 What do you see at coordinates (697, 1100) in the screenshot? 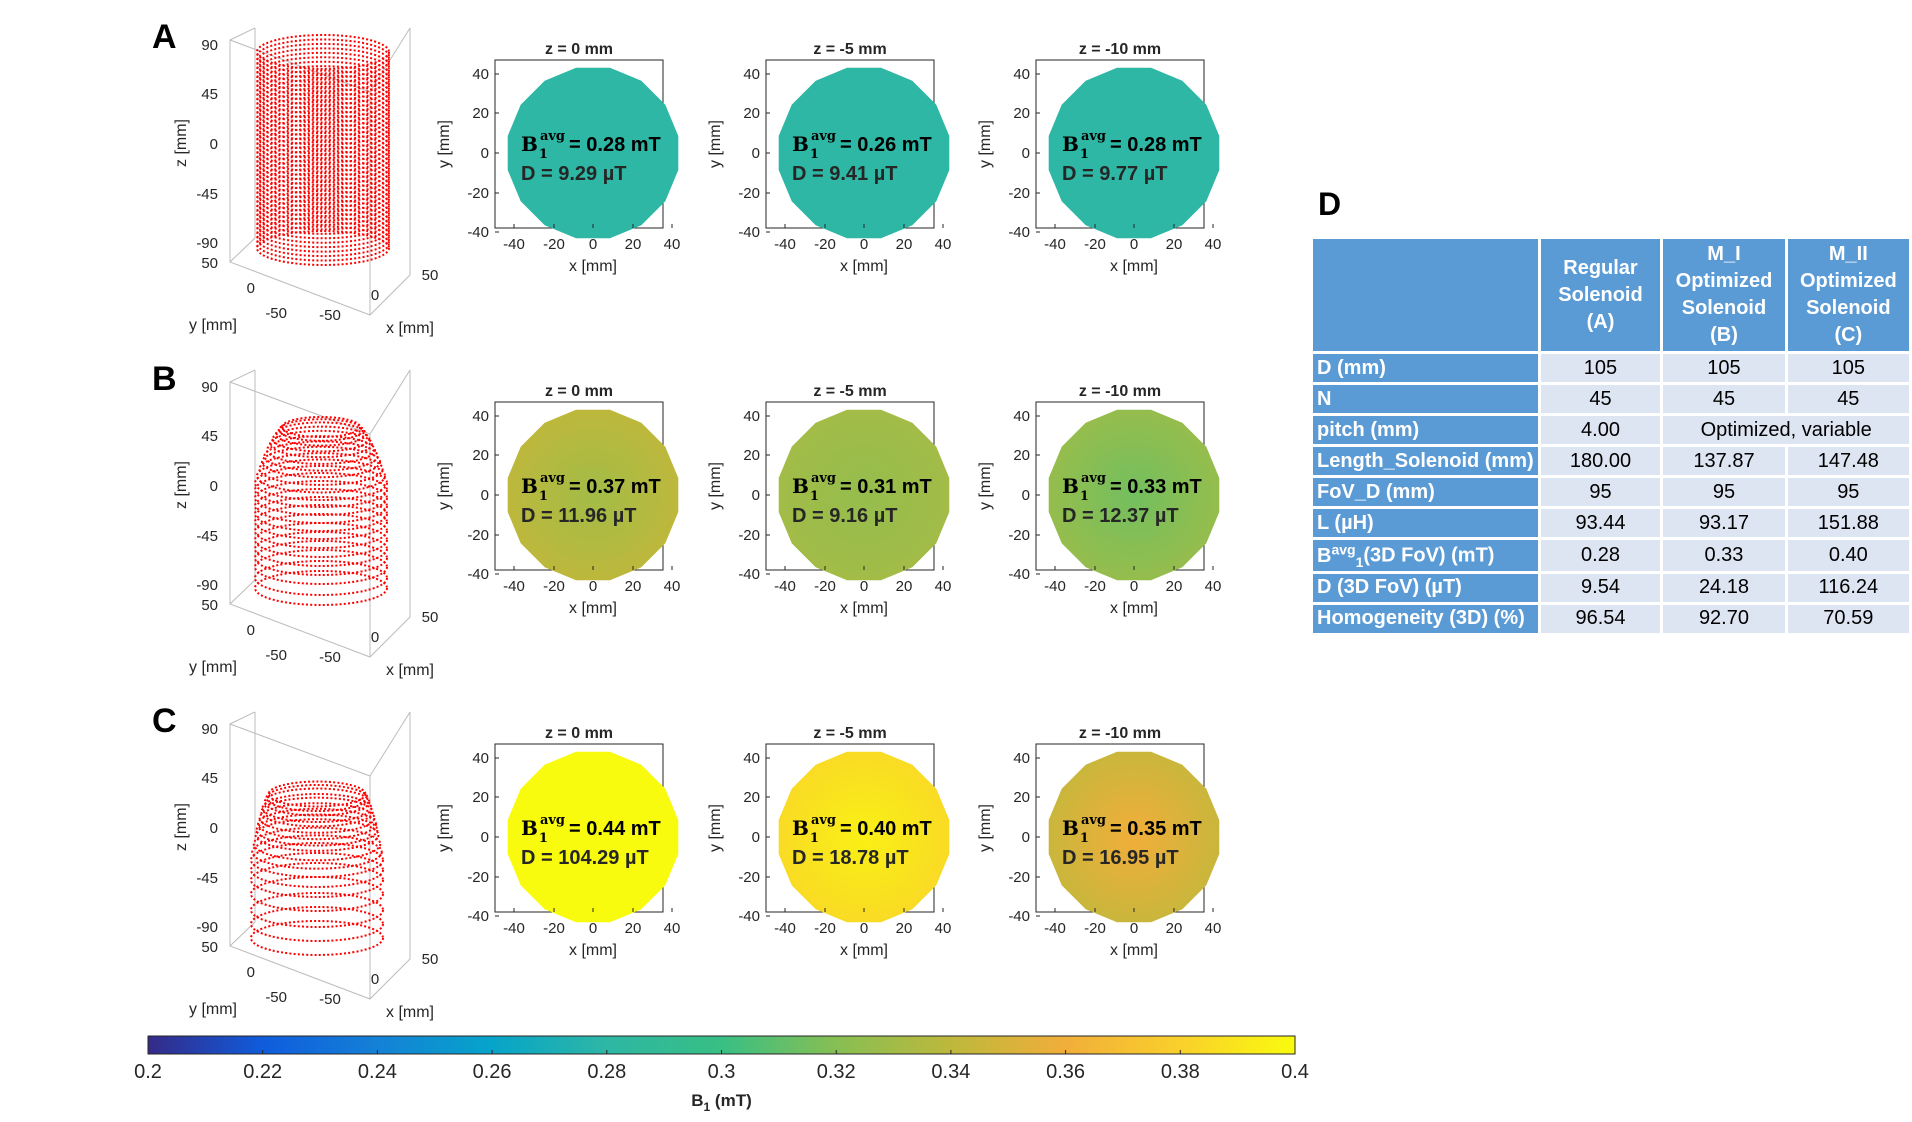
I see `colorbar-label-base: B` at bounding box center [697, 1100].